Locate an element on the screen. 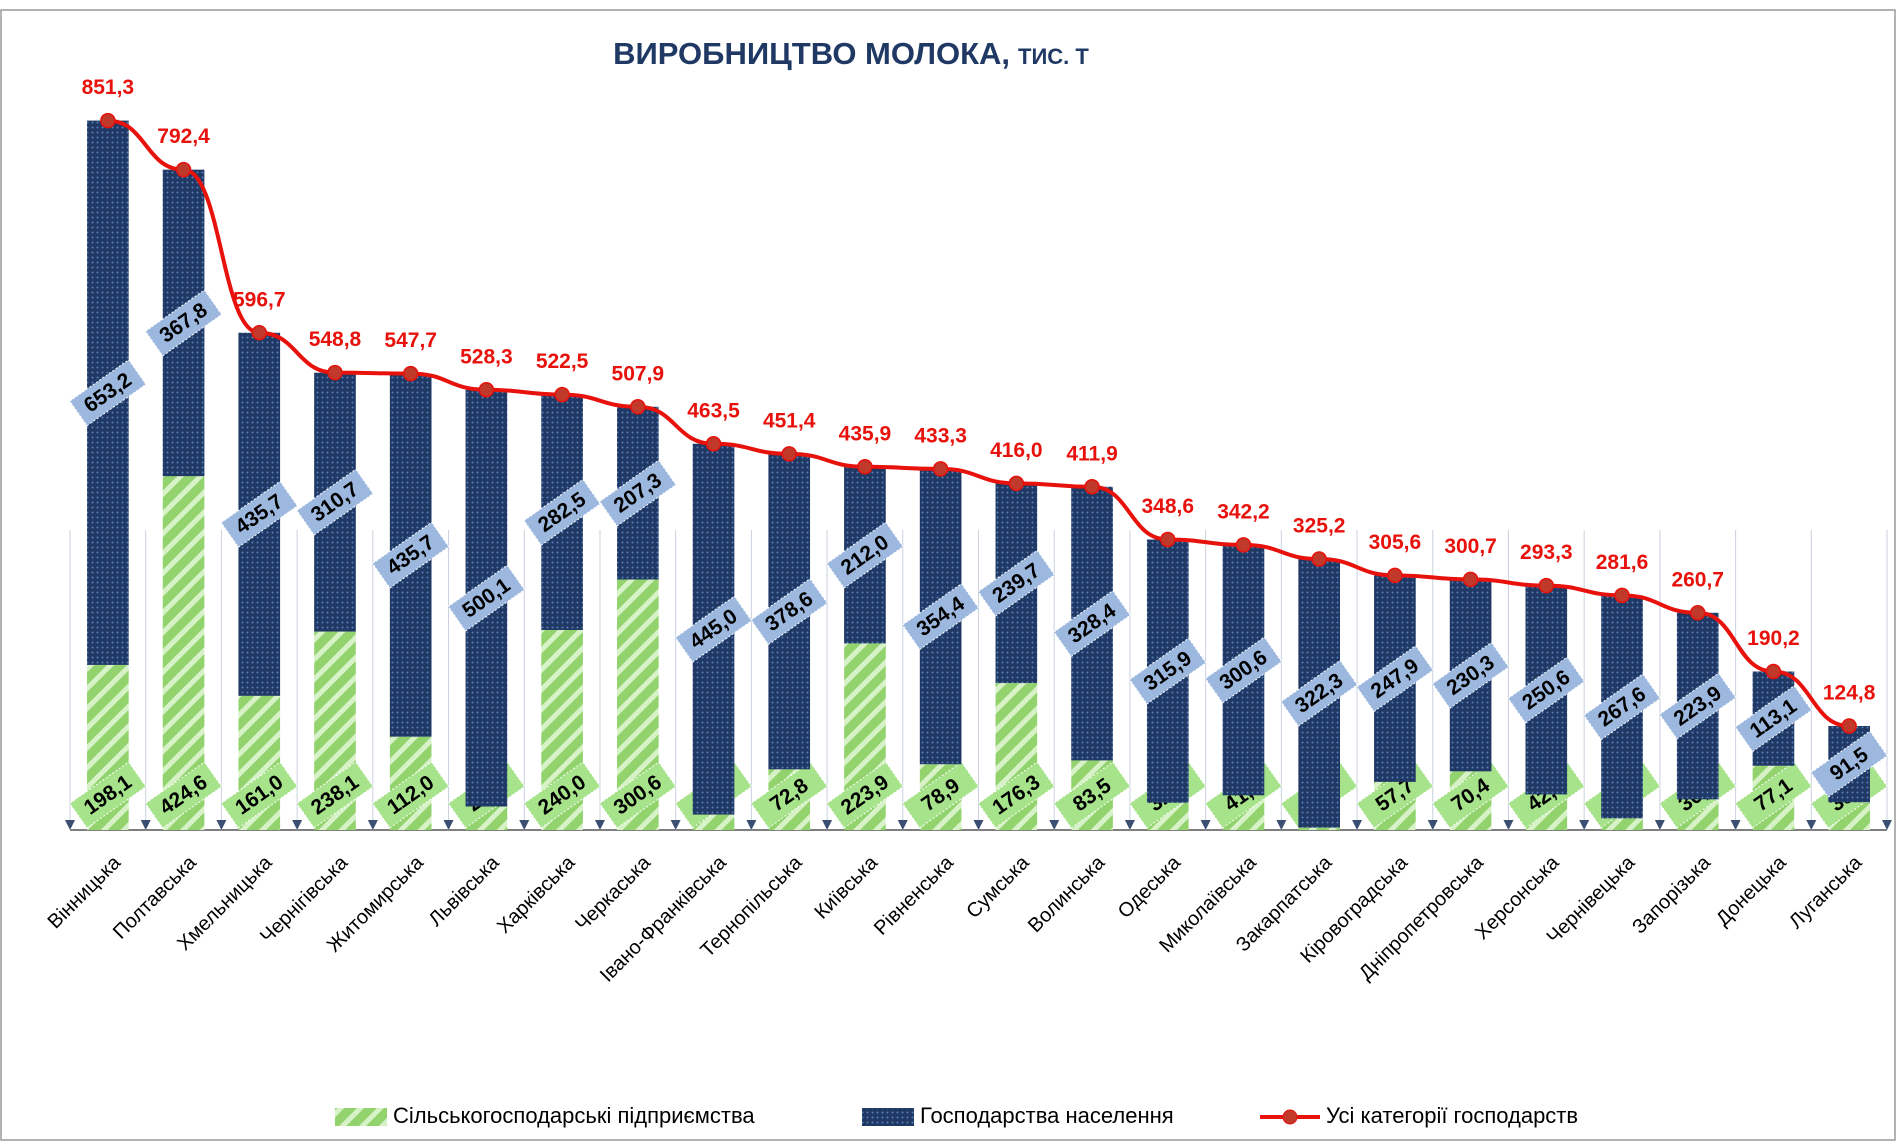 This screenshot has width=1897, height=1141. x-tick-label: Донецька is located at coordinates (1751, 890).